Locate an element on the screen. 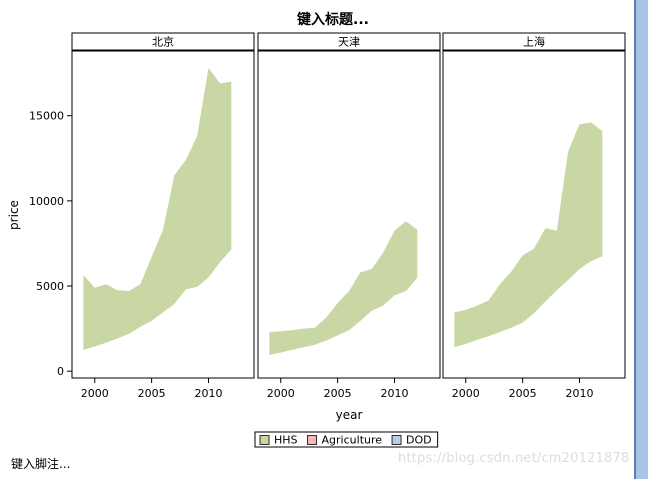 This screenshot has height=479, width=648. y-tick-label: 15000 is located at coordinates (46, 116).